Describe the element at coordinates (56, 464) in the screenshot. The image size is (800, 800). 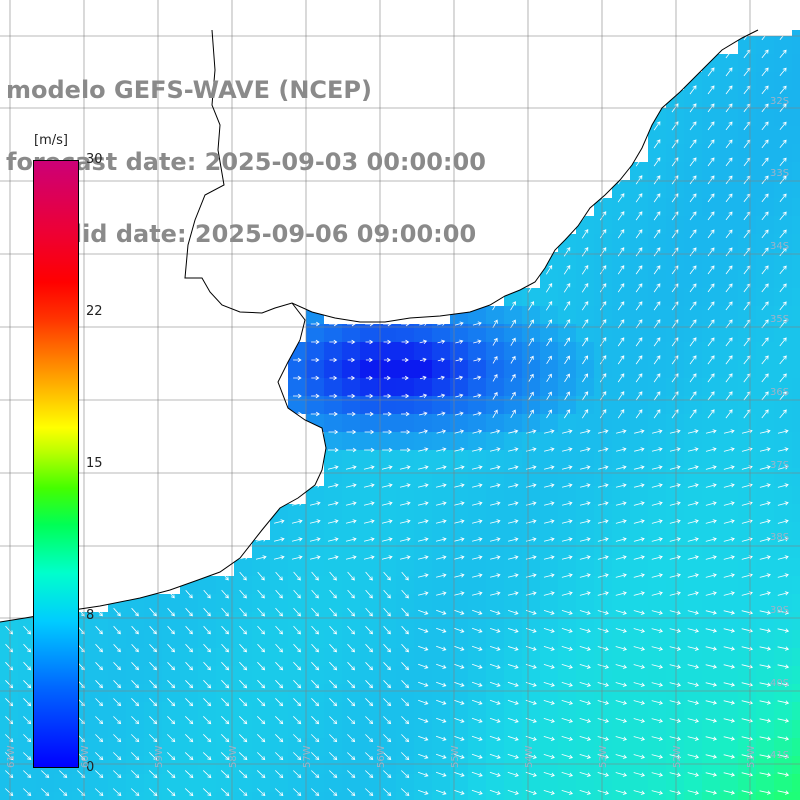
I see `colorbar` at that location.